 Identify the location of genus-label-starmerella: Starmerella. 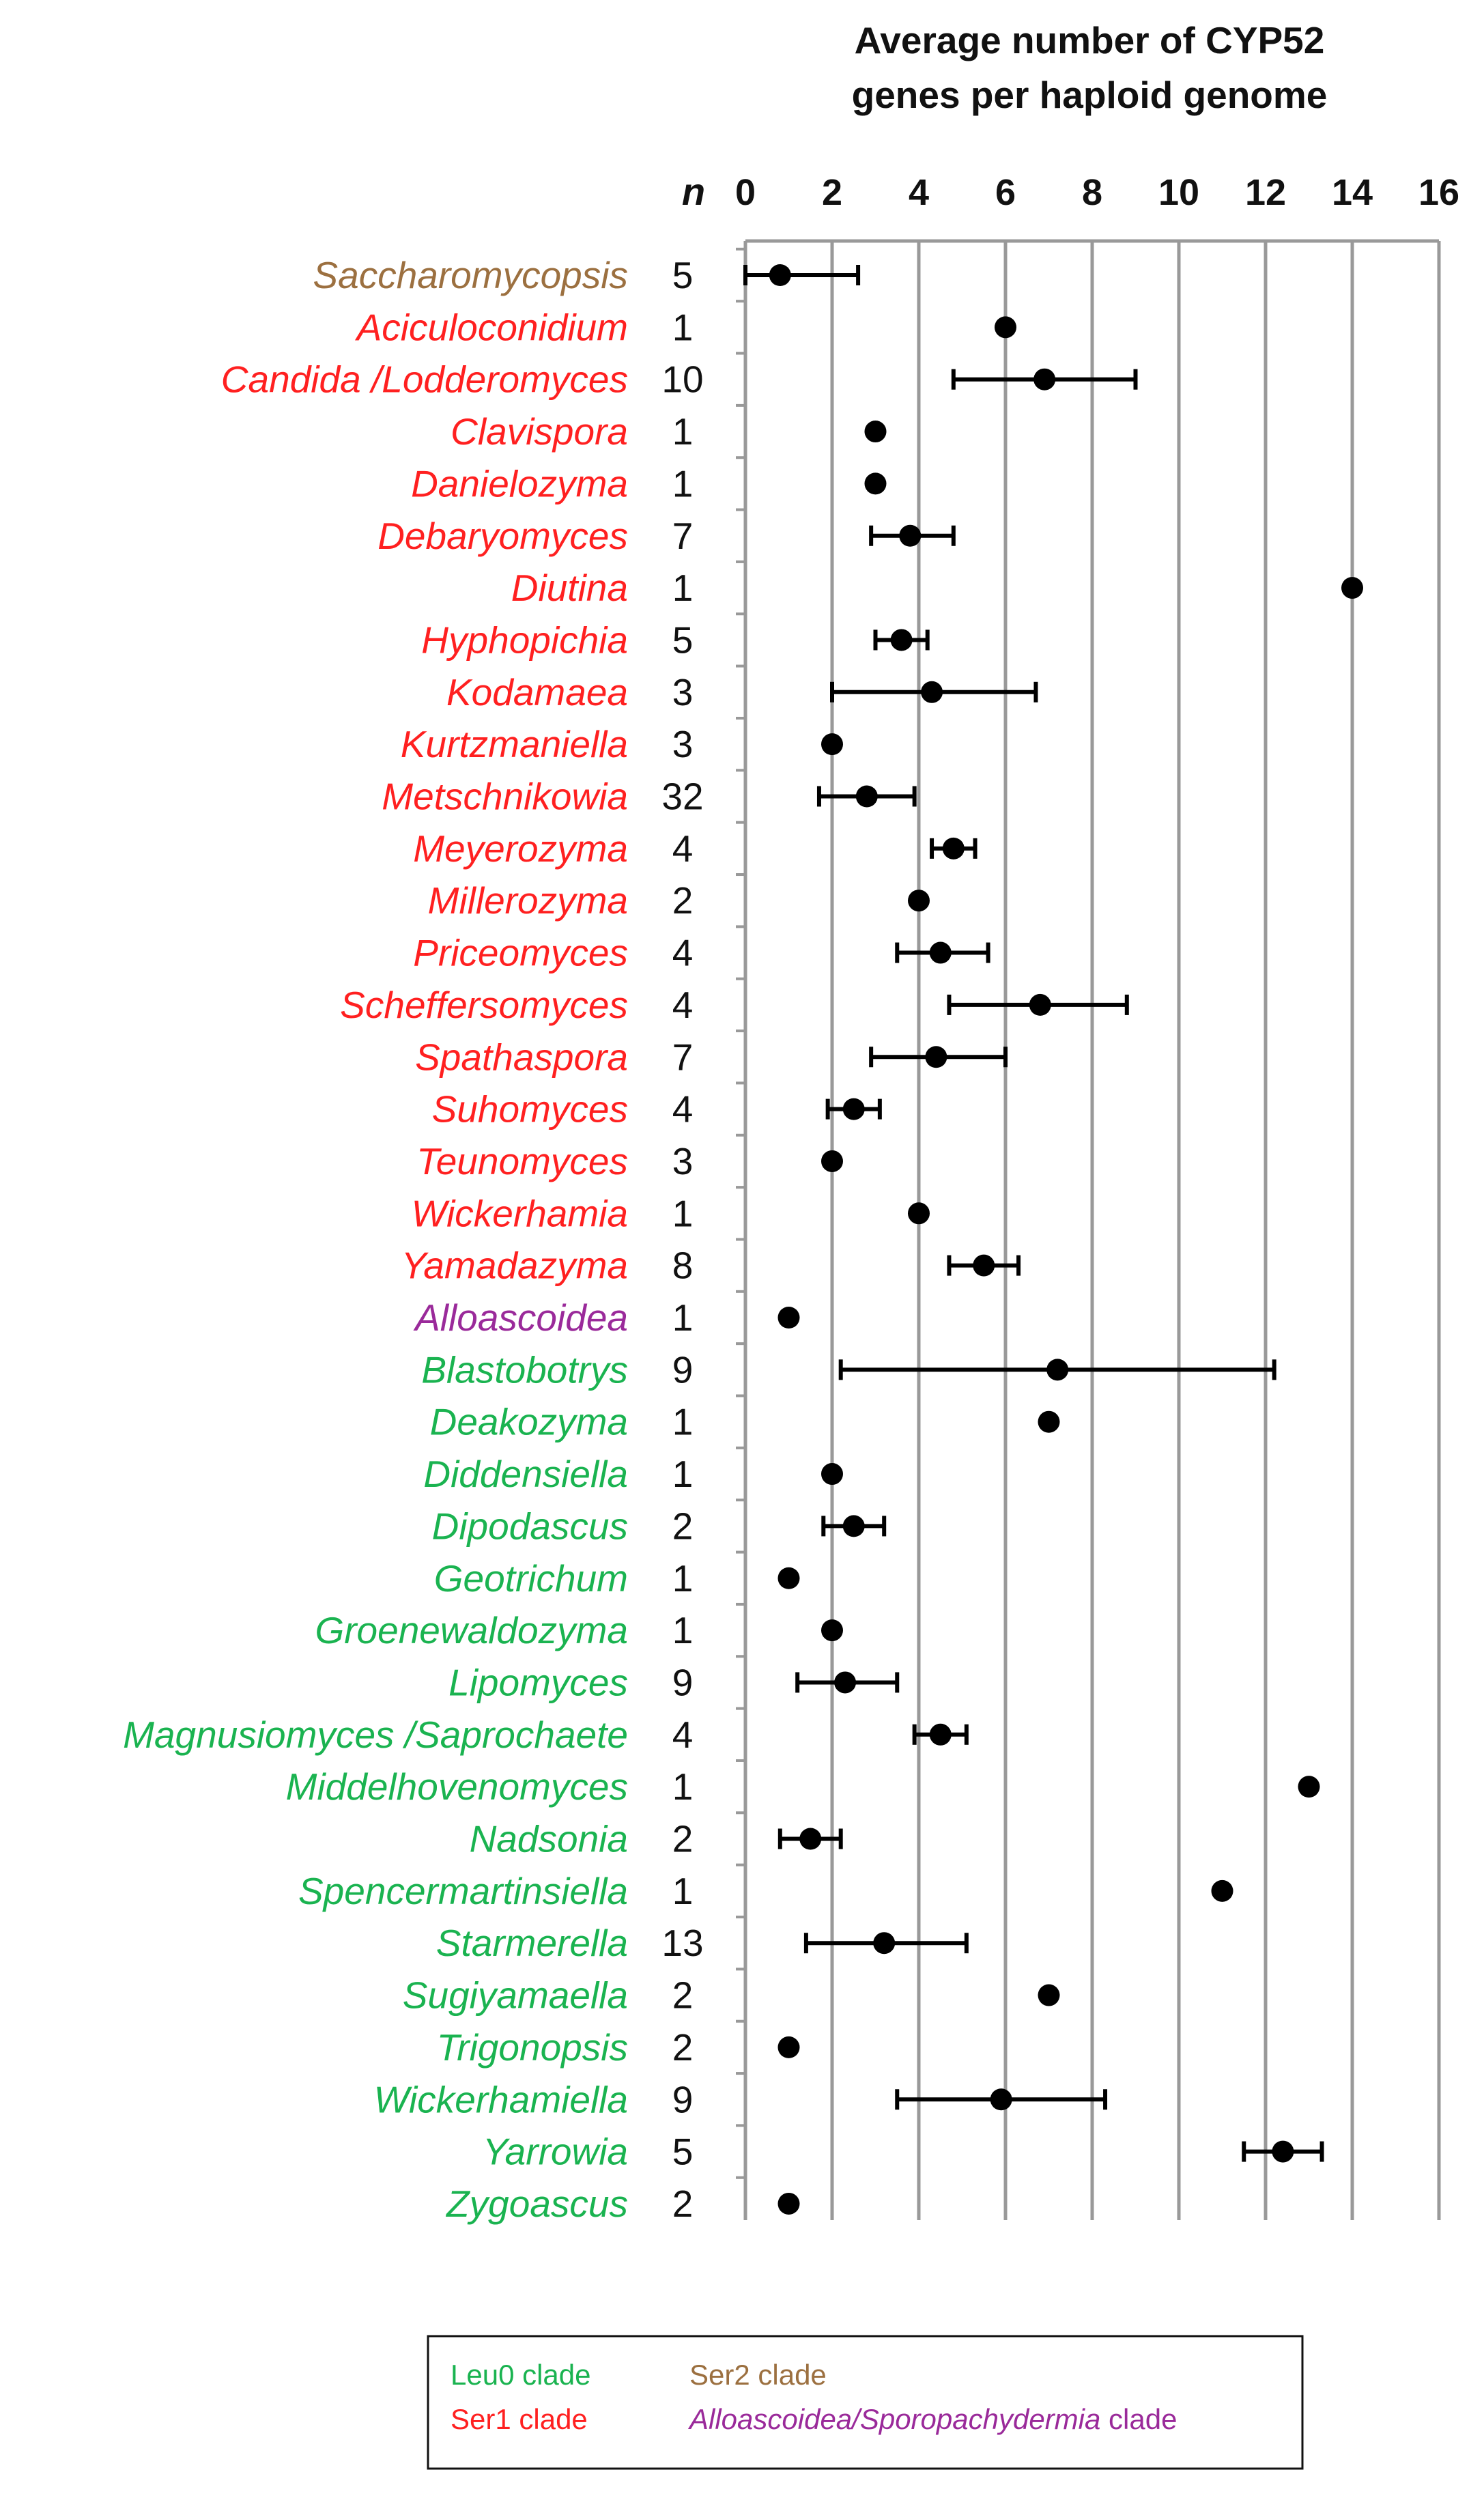
(532, 1943).